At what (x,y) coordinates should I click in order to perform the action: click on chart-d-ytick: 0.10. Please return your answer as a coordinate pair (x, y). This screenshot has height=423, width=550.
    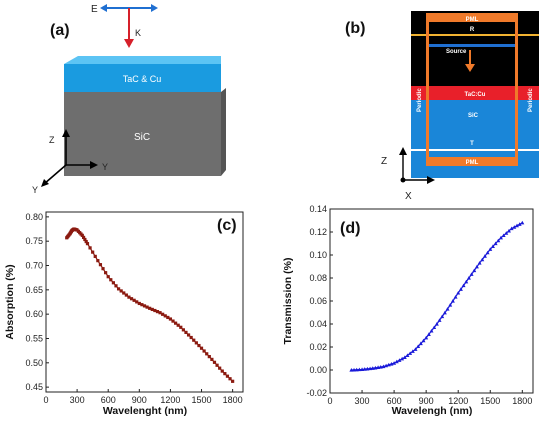
    Looking at the image, I should click on (318, 255).